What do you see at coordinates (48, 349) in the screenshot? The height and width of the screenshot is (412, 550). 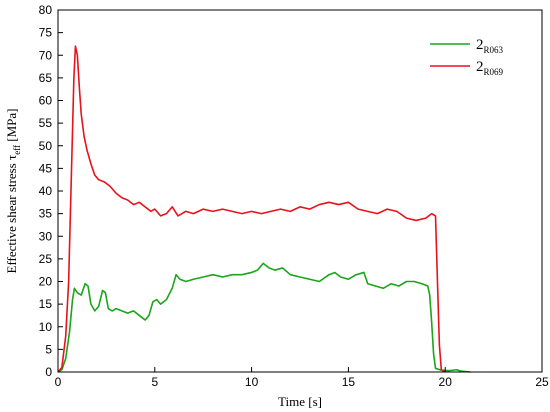 I see `y-tick-label: 5` at bounding box center [48, 349].